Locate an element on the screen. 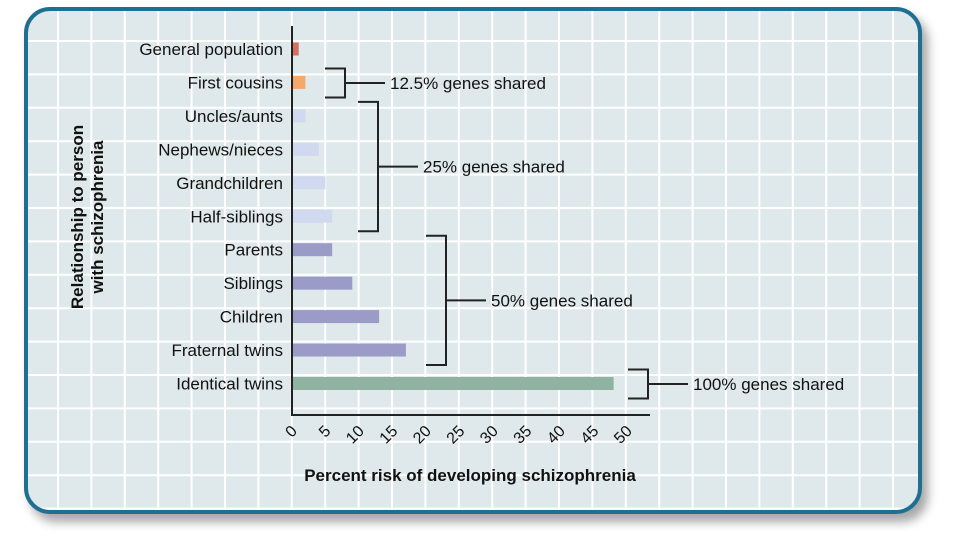 Image resolution: width=975 pixels, height=556 pixels. x-axis-title: Percent risk of developing schizophrenia is located at coordinates (470, 475).